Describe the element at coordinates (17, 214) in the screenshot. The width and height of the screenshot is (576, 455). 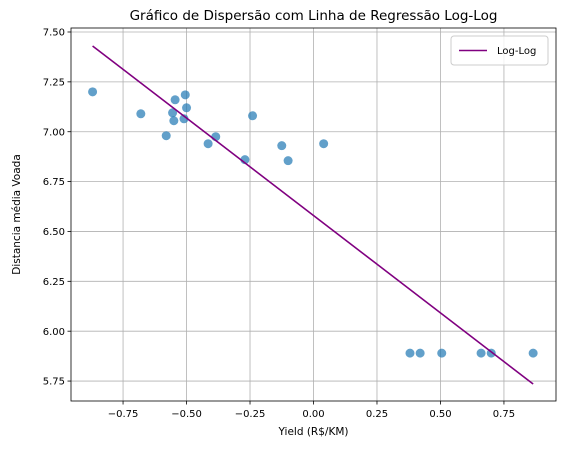
I see `y-axis-label: Distancia média Voada` at that location.